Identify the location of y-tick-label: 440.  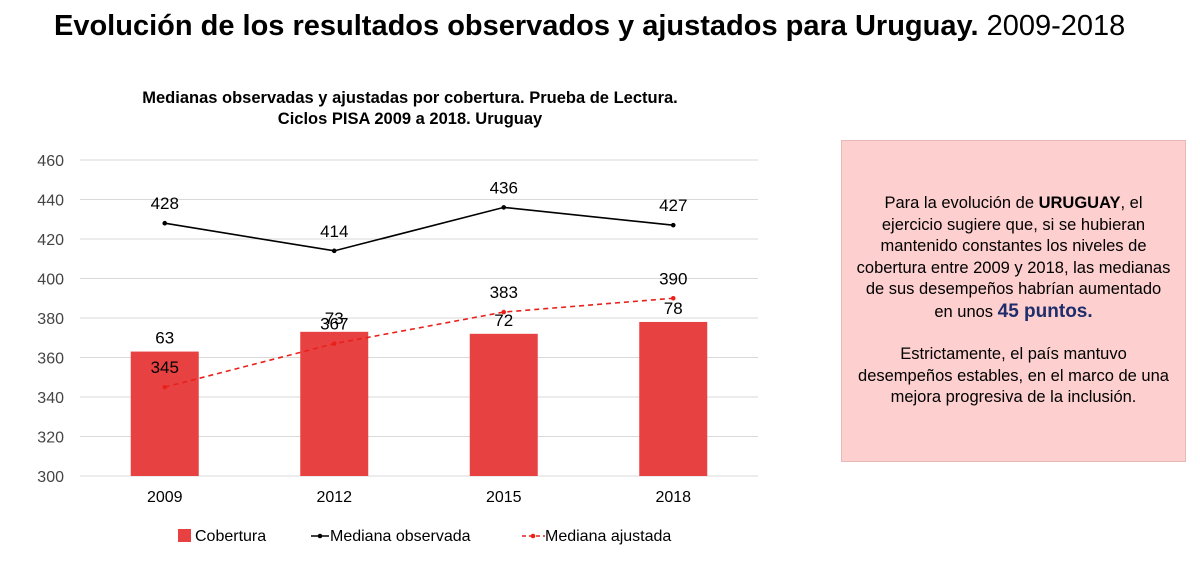
(50, 201).